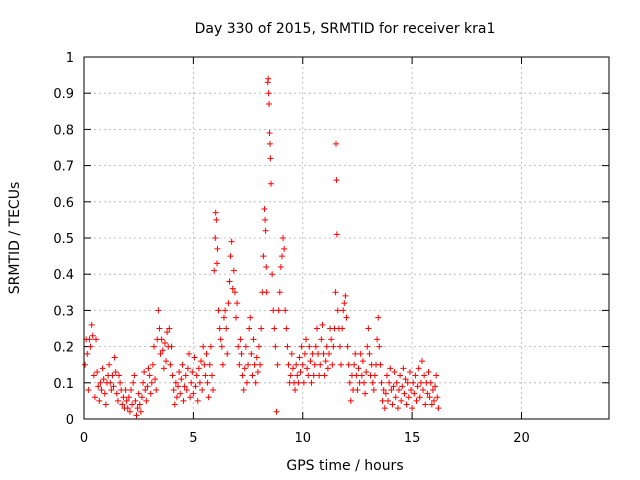 The width and height of the screenshot is (640, 480). I want to click on x-axis-label: GPS time / hours, so click(344, 466).